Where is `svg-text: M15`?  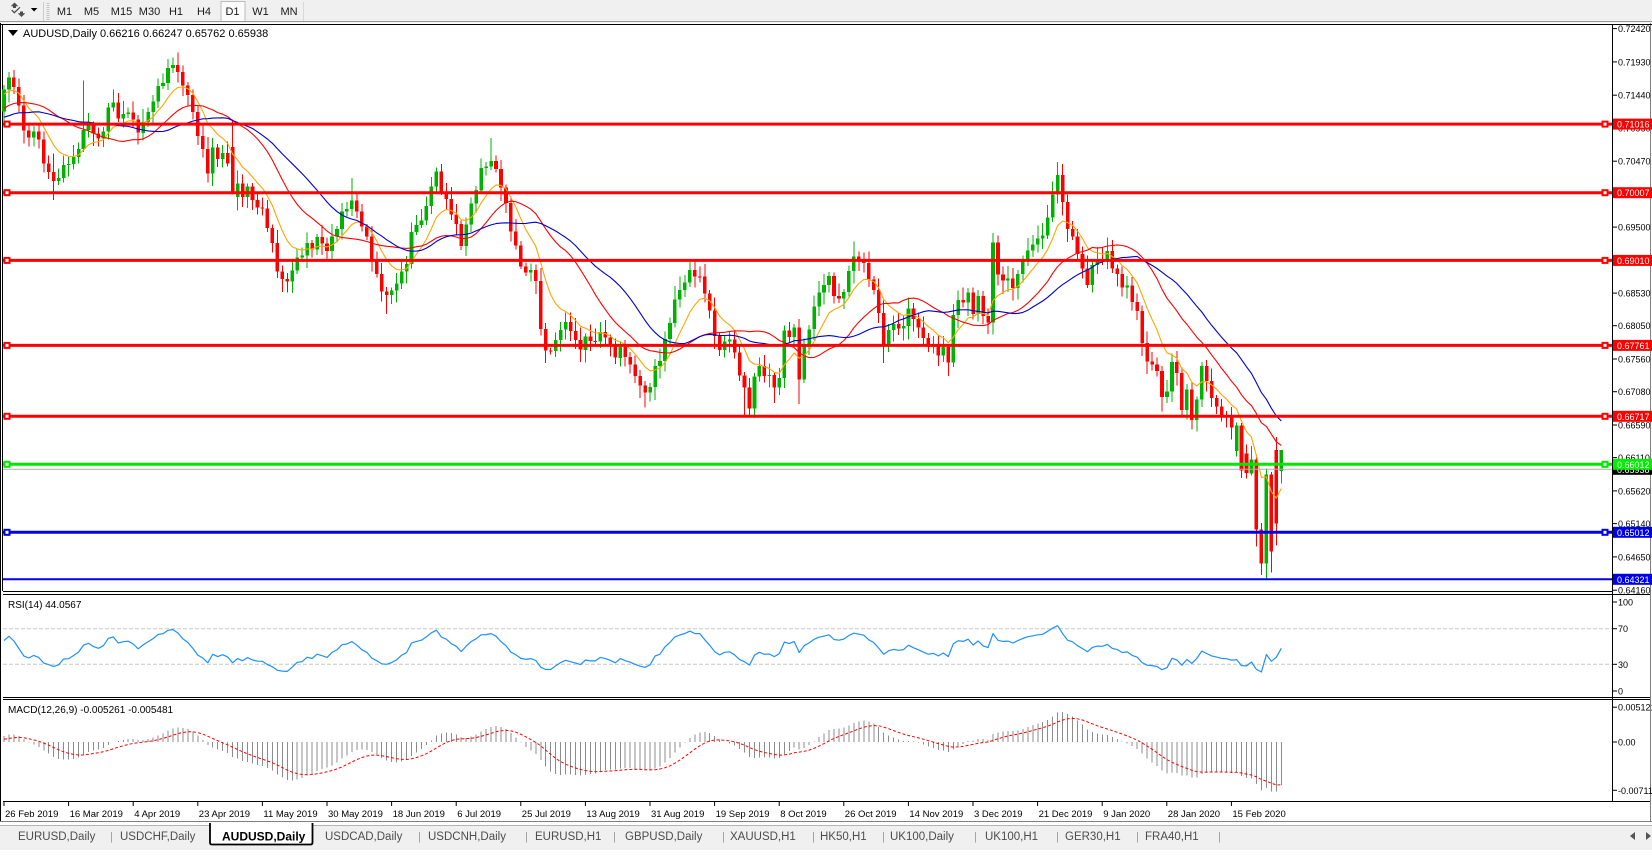 svg-text: M15 is located at coordinates (121, 12).